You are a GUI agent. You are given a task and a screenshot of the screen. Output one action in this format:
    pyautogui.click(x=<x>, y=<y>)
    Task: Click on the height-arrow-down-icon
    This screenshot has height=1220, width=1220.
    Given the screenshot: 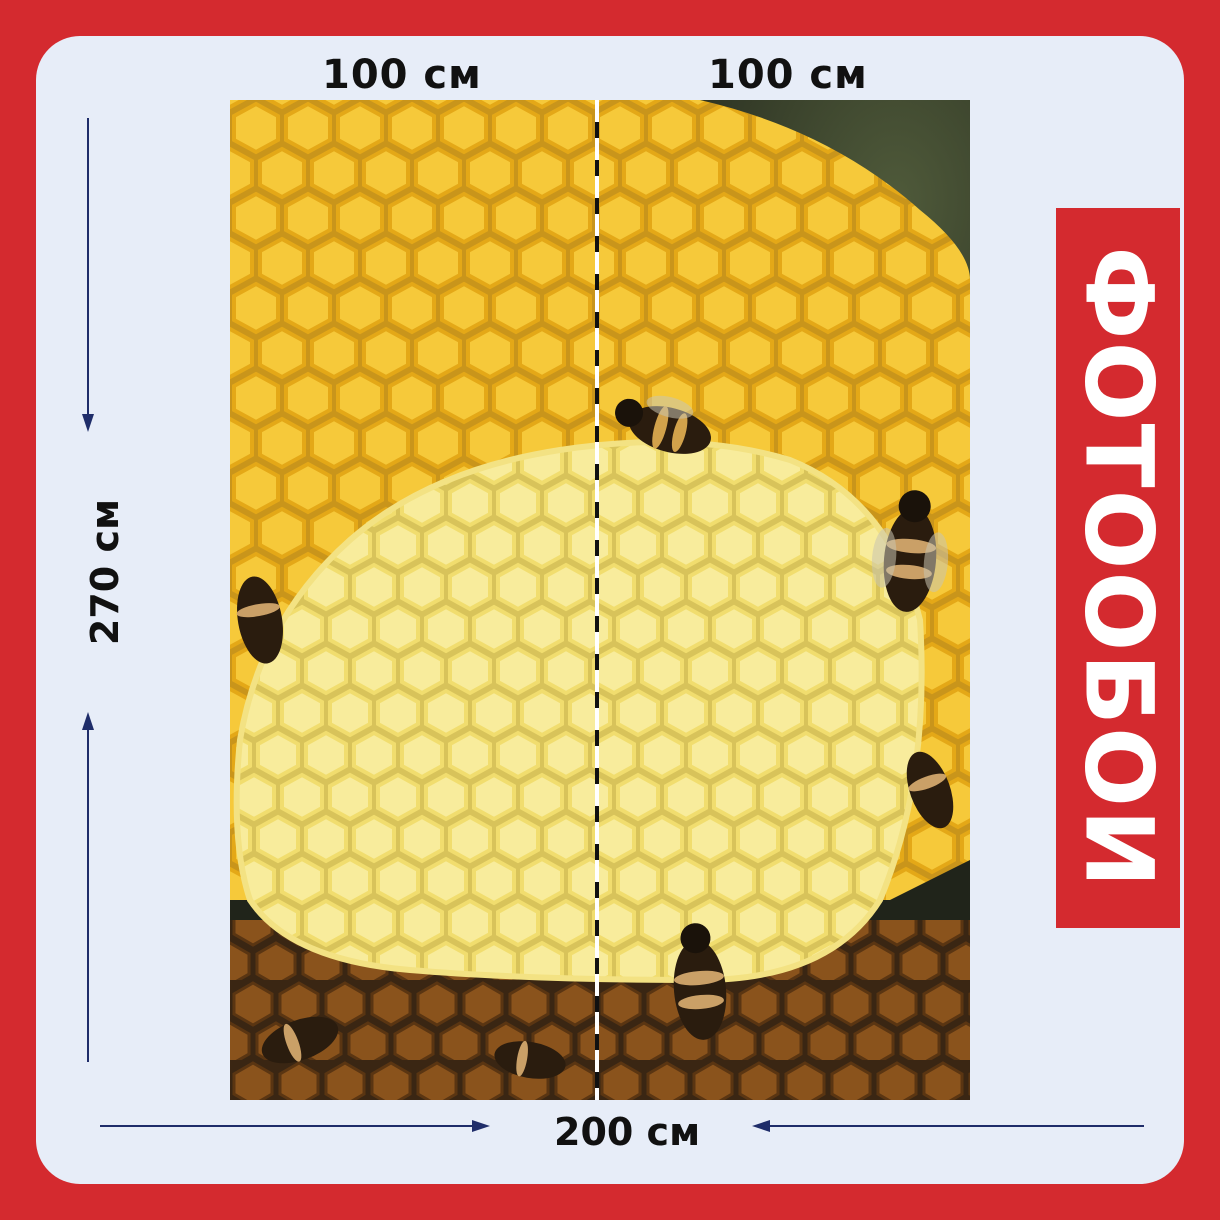 What is the action you would take?
    pyautogui.click(x=88, y=275)
    